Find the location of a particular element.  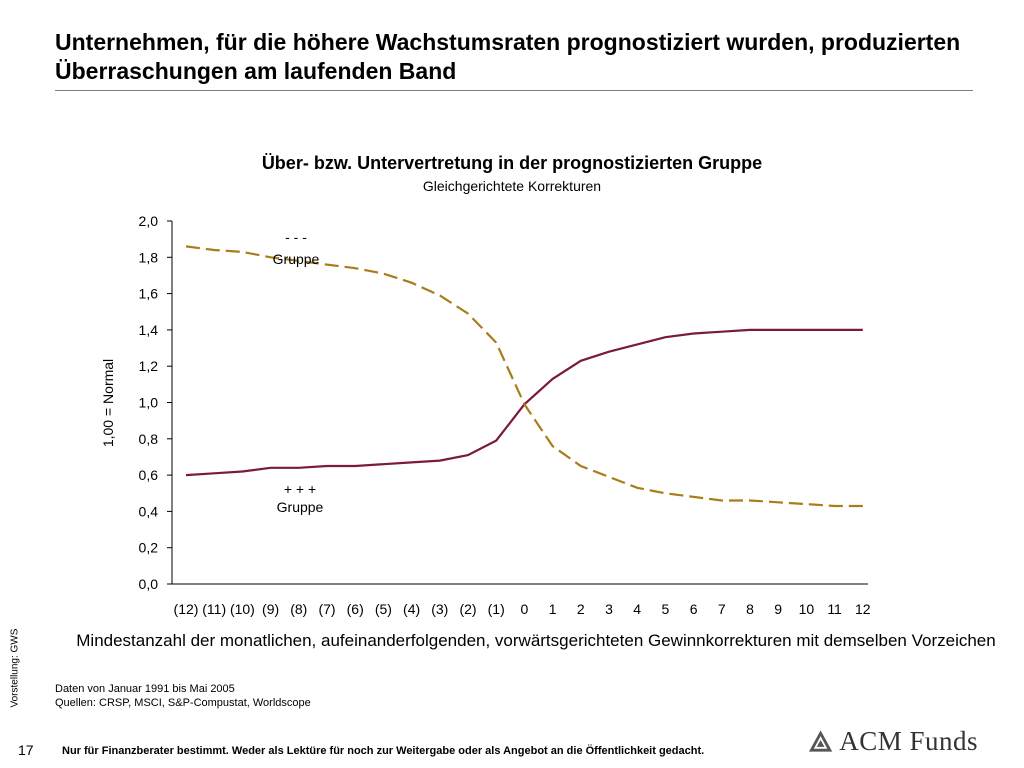

x-tick-label: 6 is located at coordinates (694, 609).